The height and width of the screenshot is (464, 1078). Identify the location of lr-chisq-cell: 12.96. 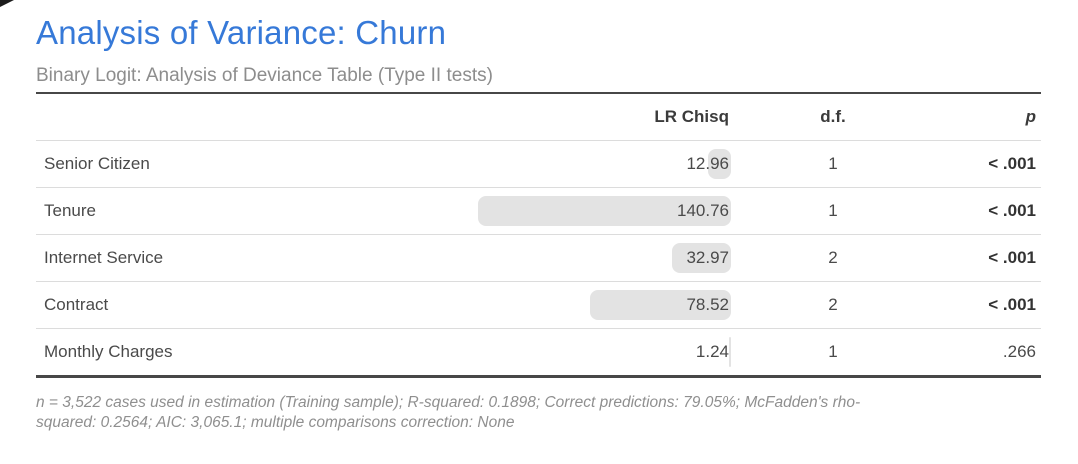
(582, 164).